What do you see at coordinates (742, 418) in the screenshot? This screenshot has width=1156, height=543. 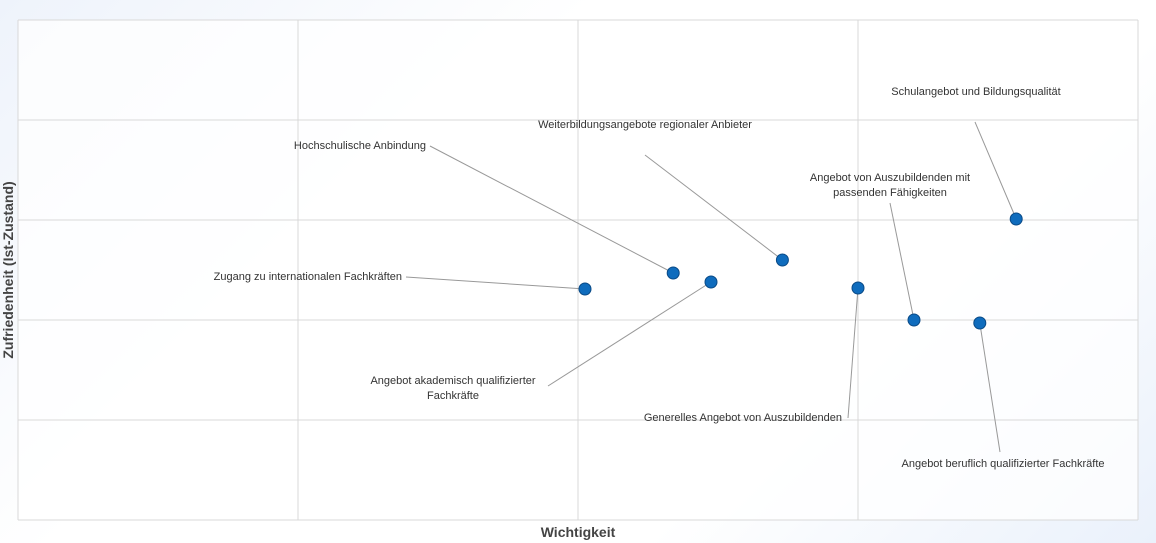 I see `point-label: Generelles Angebot von Auszubildenden` at bounding box center [742, 418].